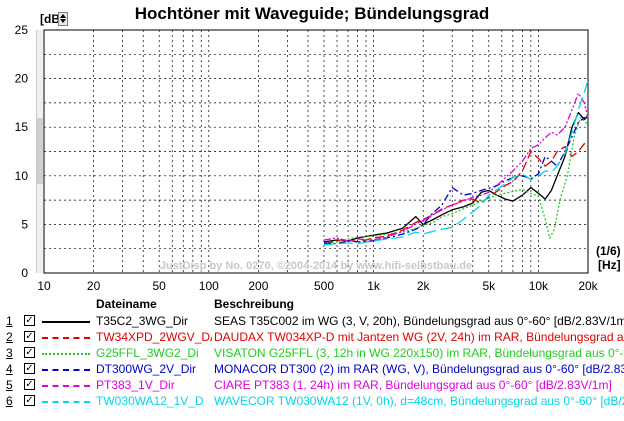 The width and height of the screenshot is (624, 421). What do you see at coordinates (154, 337) in the screenshot?
I see `legend-row-file: TW34XPD_2WGV_DAUDAX` at bounding box center [154, 337].